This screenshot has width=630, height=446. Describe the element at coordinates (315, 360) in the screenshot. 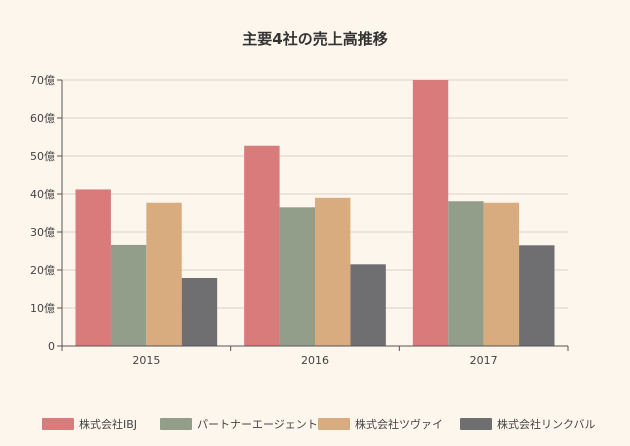

I see `x-tick-label: 2016` at that location.